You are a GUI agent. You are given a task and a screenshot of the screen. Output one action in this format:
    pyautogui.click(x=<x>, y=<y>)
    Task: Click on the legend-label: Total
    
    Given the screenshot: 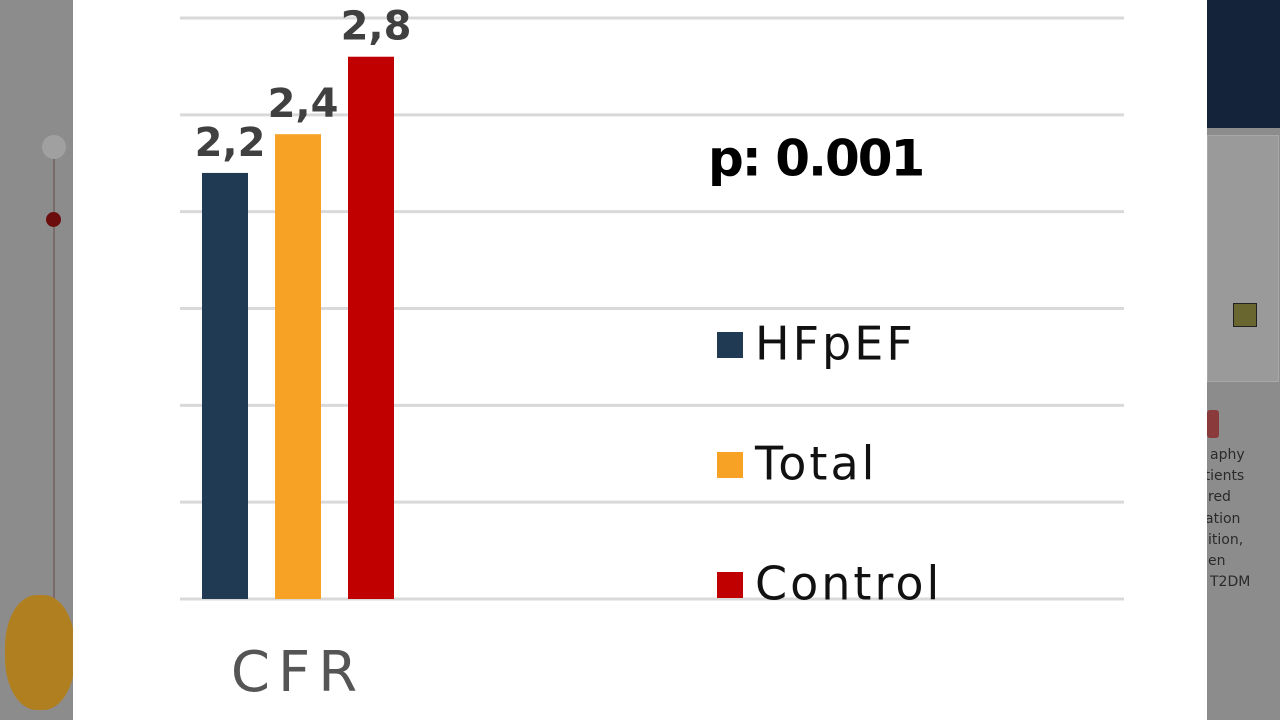 What is the action you would take?
    pyautogui.click(x=815, y=464)
    